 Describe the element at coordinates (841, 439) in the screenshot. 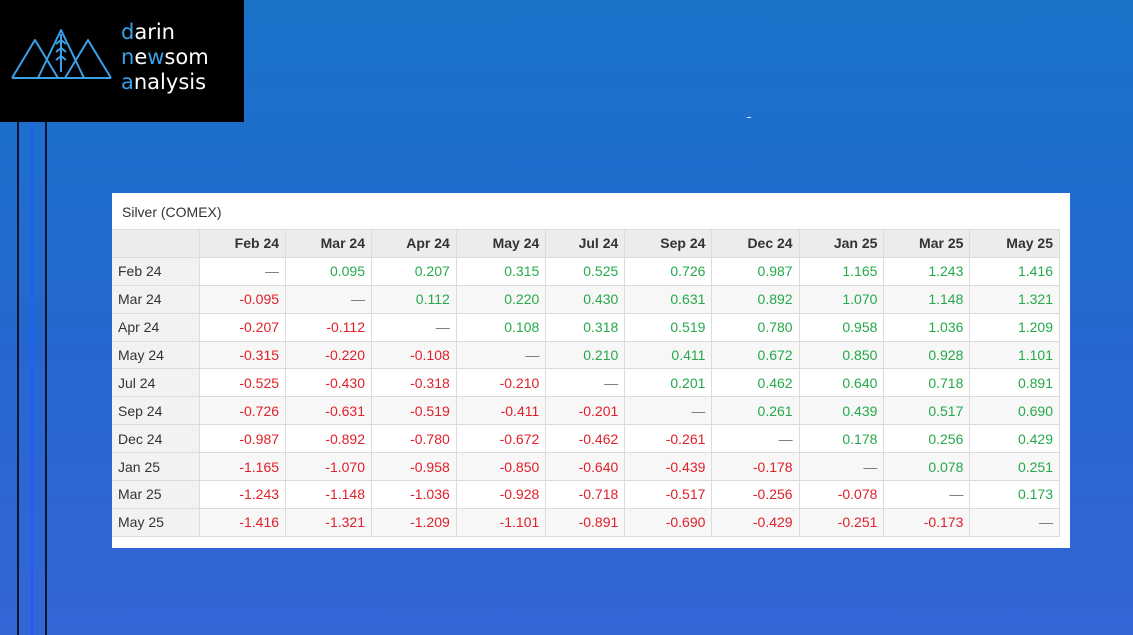

I see `spread-cell: 0.178` at that location.